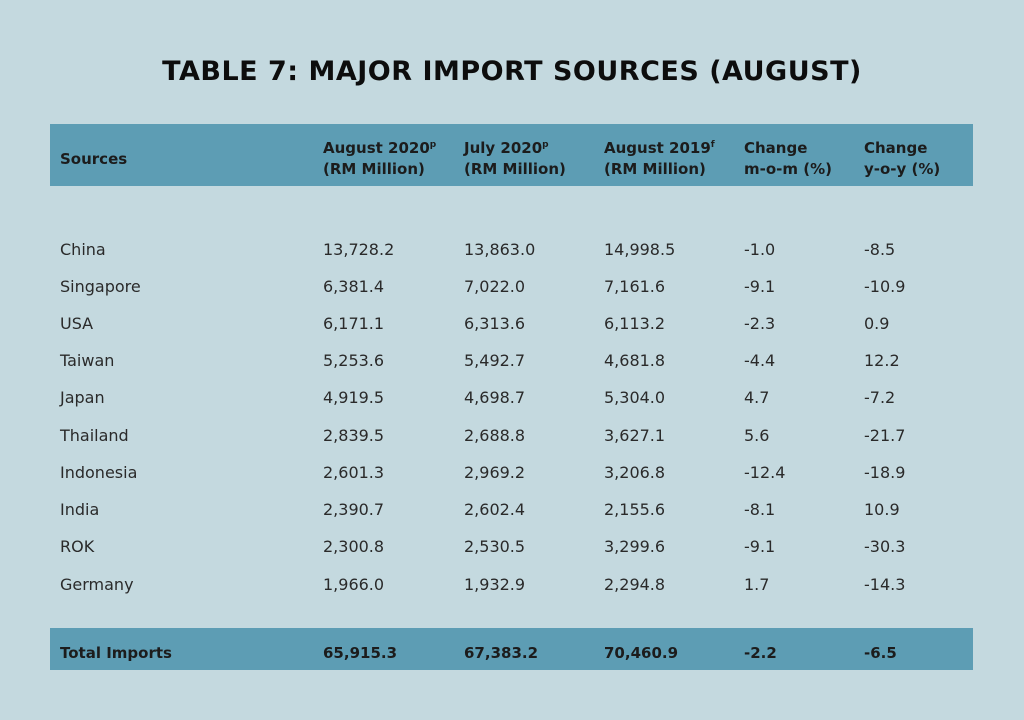 The image size is (1024, 720). What do you see at coordinates (765, 472) in the screenshot?
I see `cell-mom: -12.4` at bounding box center [765, 472].